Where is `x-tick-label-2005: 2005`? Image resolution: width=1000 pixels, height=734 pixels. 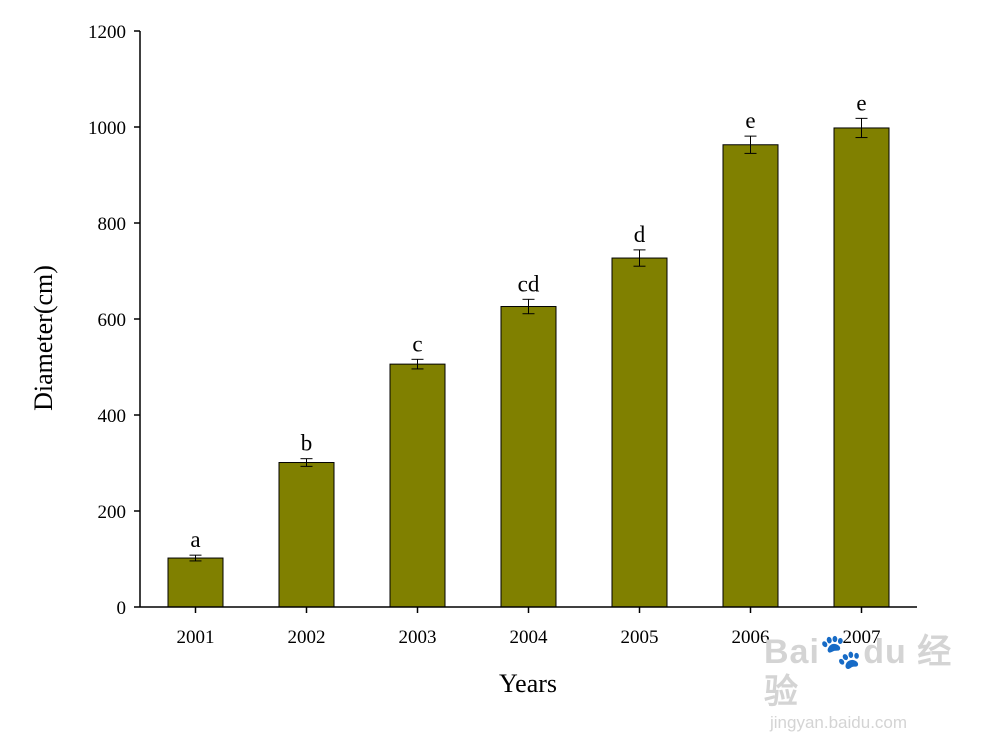
x-tick-label-2005: 2005 is located at coordinates (640, 637).